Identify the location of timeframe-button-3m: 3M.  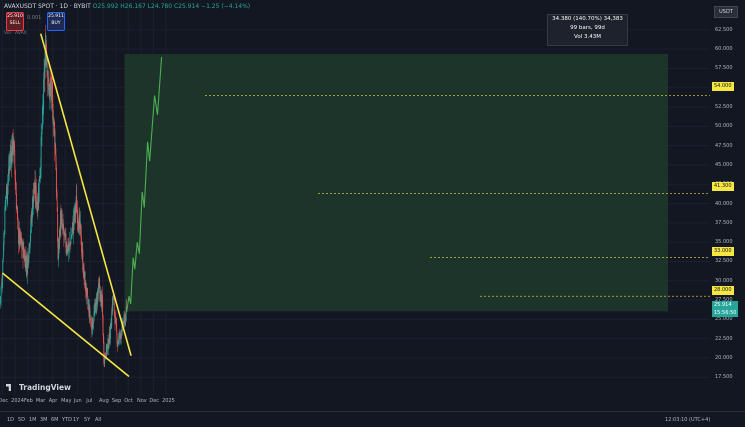
(44, 420).